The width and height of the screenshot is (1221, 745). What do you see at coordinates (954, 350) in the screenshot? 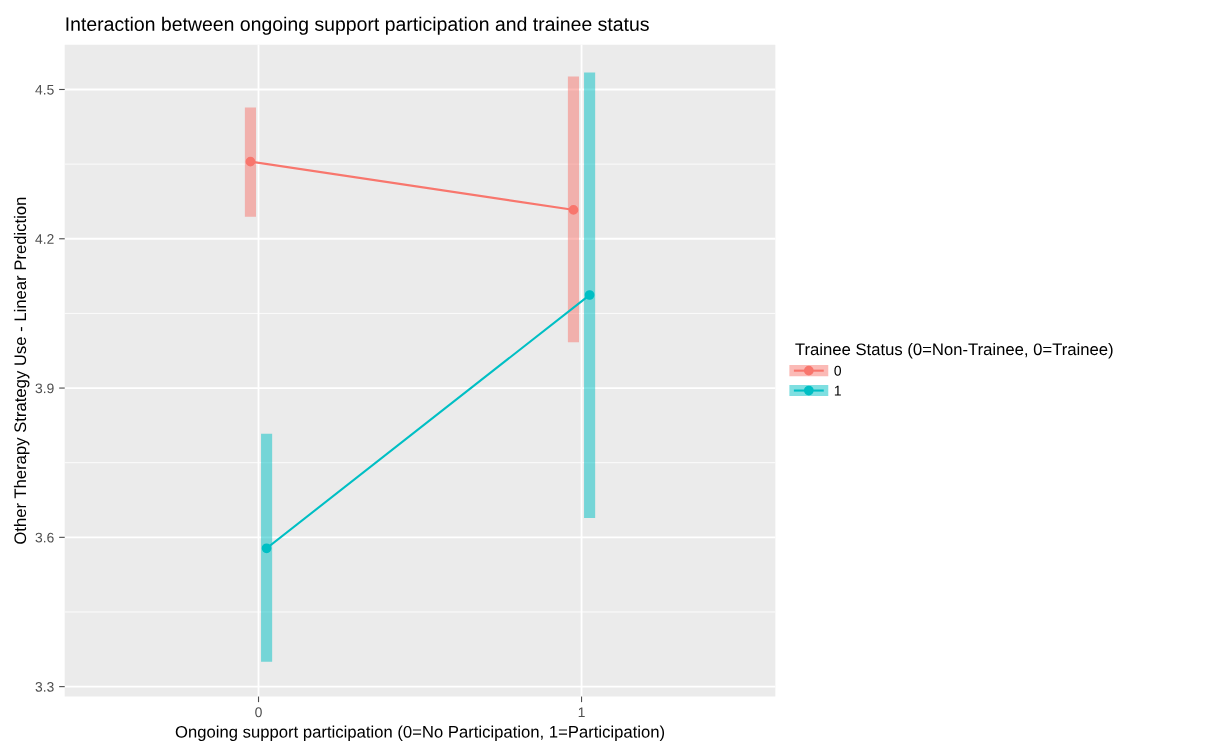
I see `legend-title: Trainee Status (0=Non-Trainee, 0=Trainee)` at bounding box center [954, 350].